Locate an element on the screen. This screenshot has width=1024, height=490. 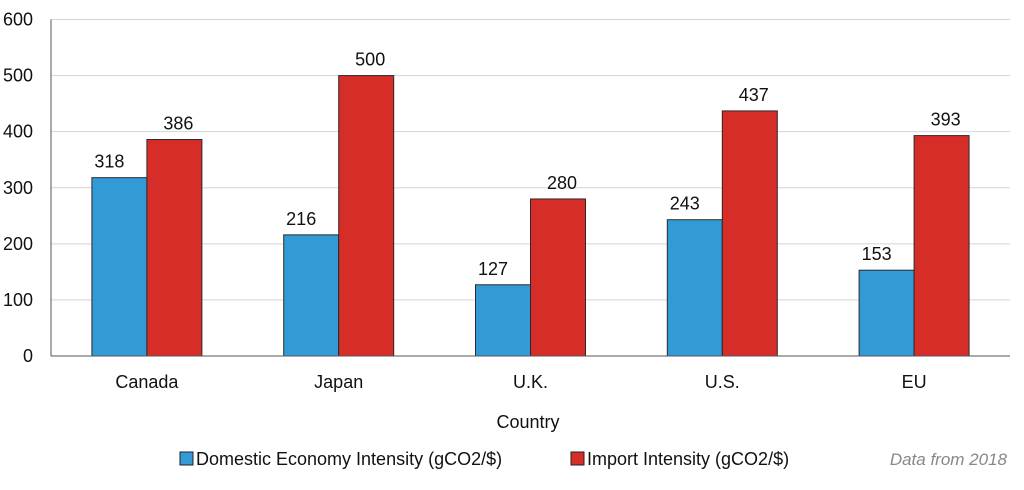
x-tick-label: EU is located at coordinates (914, 382).